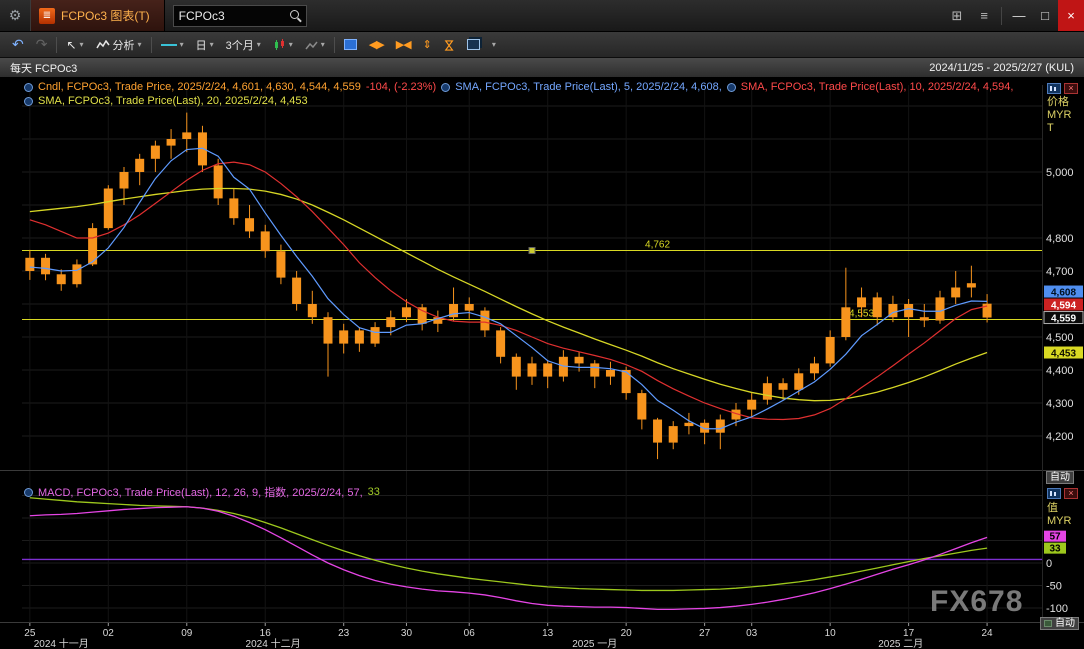 This screenshot has width=1084, height=649. Describe the element at coordinates (315, 45) in the screenshot. I see `chart-style-button: ▾` at that location.